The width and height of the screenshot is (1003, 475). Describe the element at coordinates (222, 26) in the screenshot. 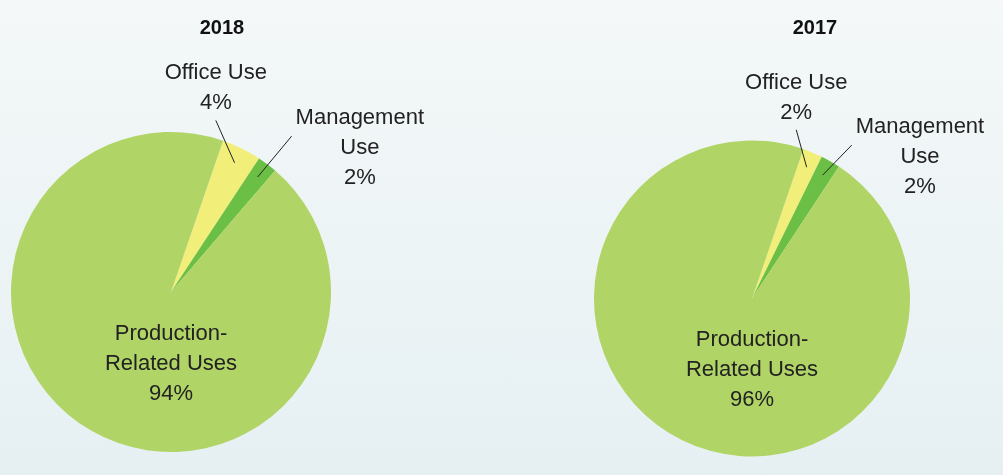

I see `chart-title: 2018` at that location.